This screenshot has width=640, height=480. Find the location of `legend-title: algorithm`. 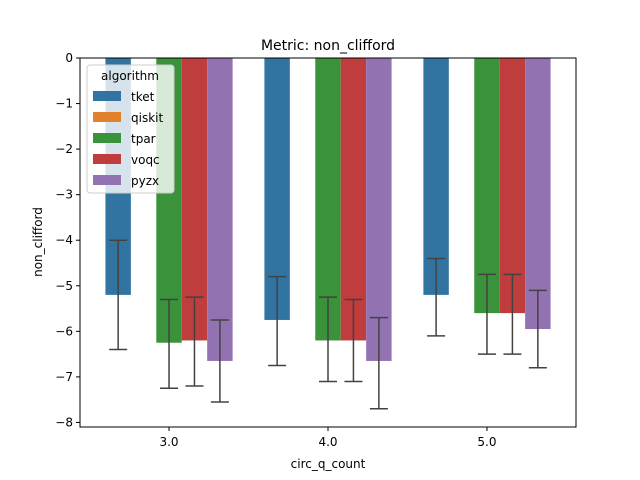

legend-title: algorithm is located at coordinates (130, 76).